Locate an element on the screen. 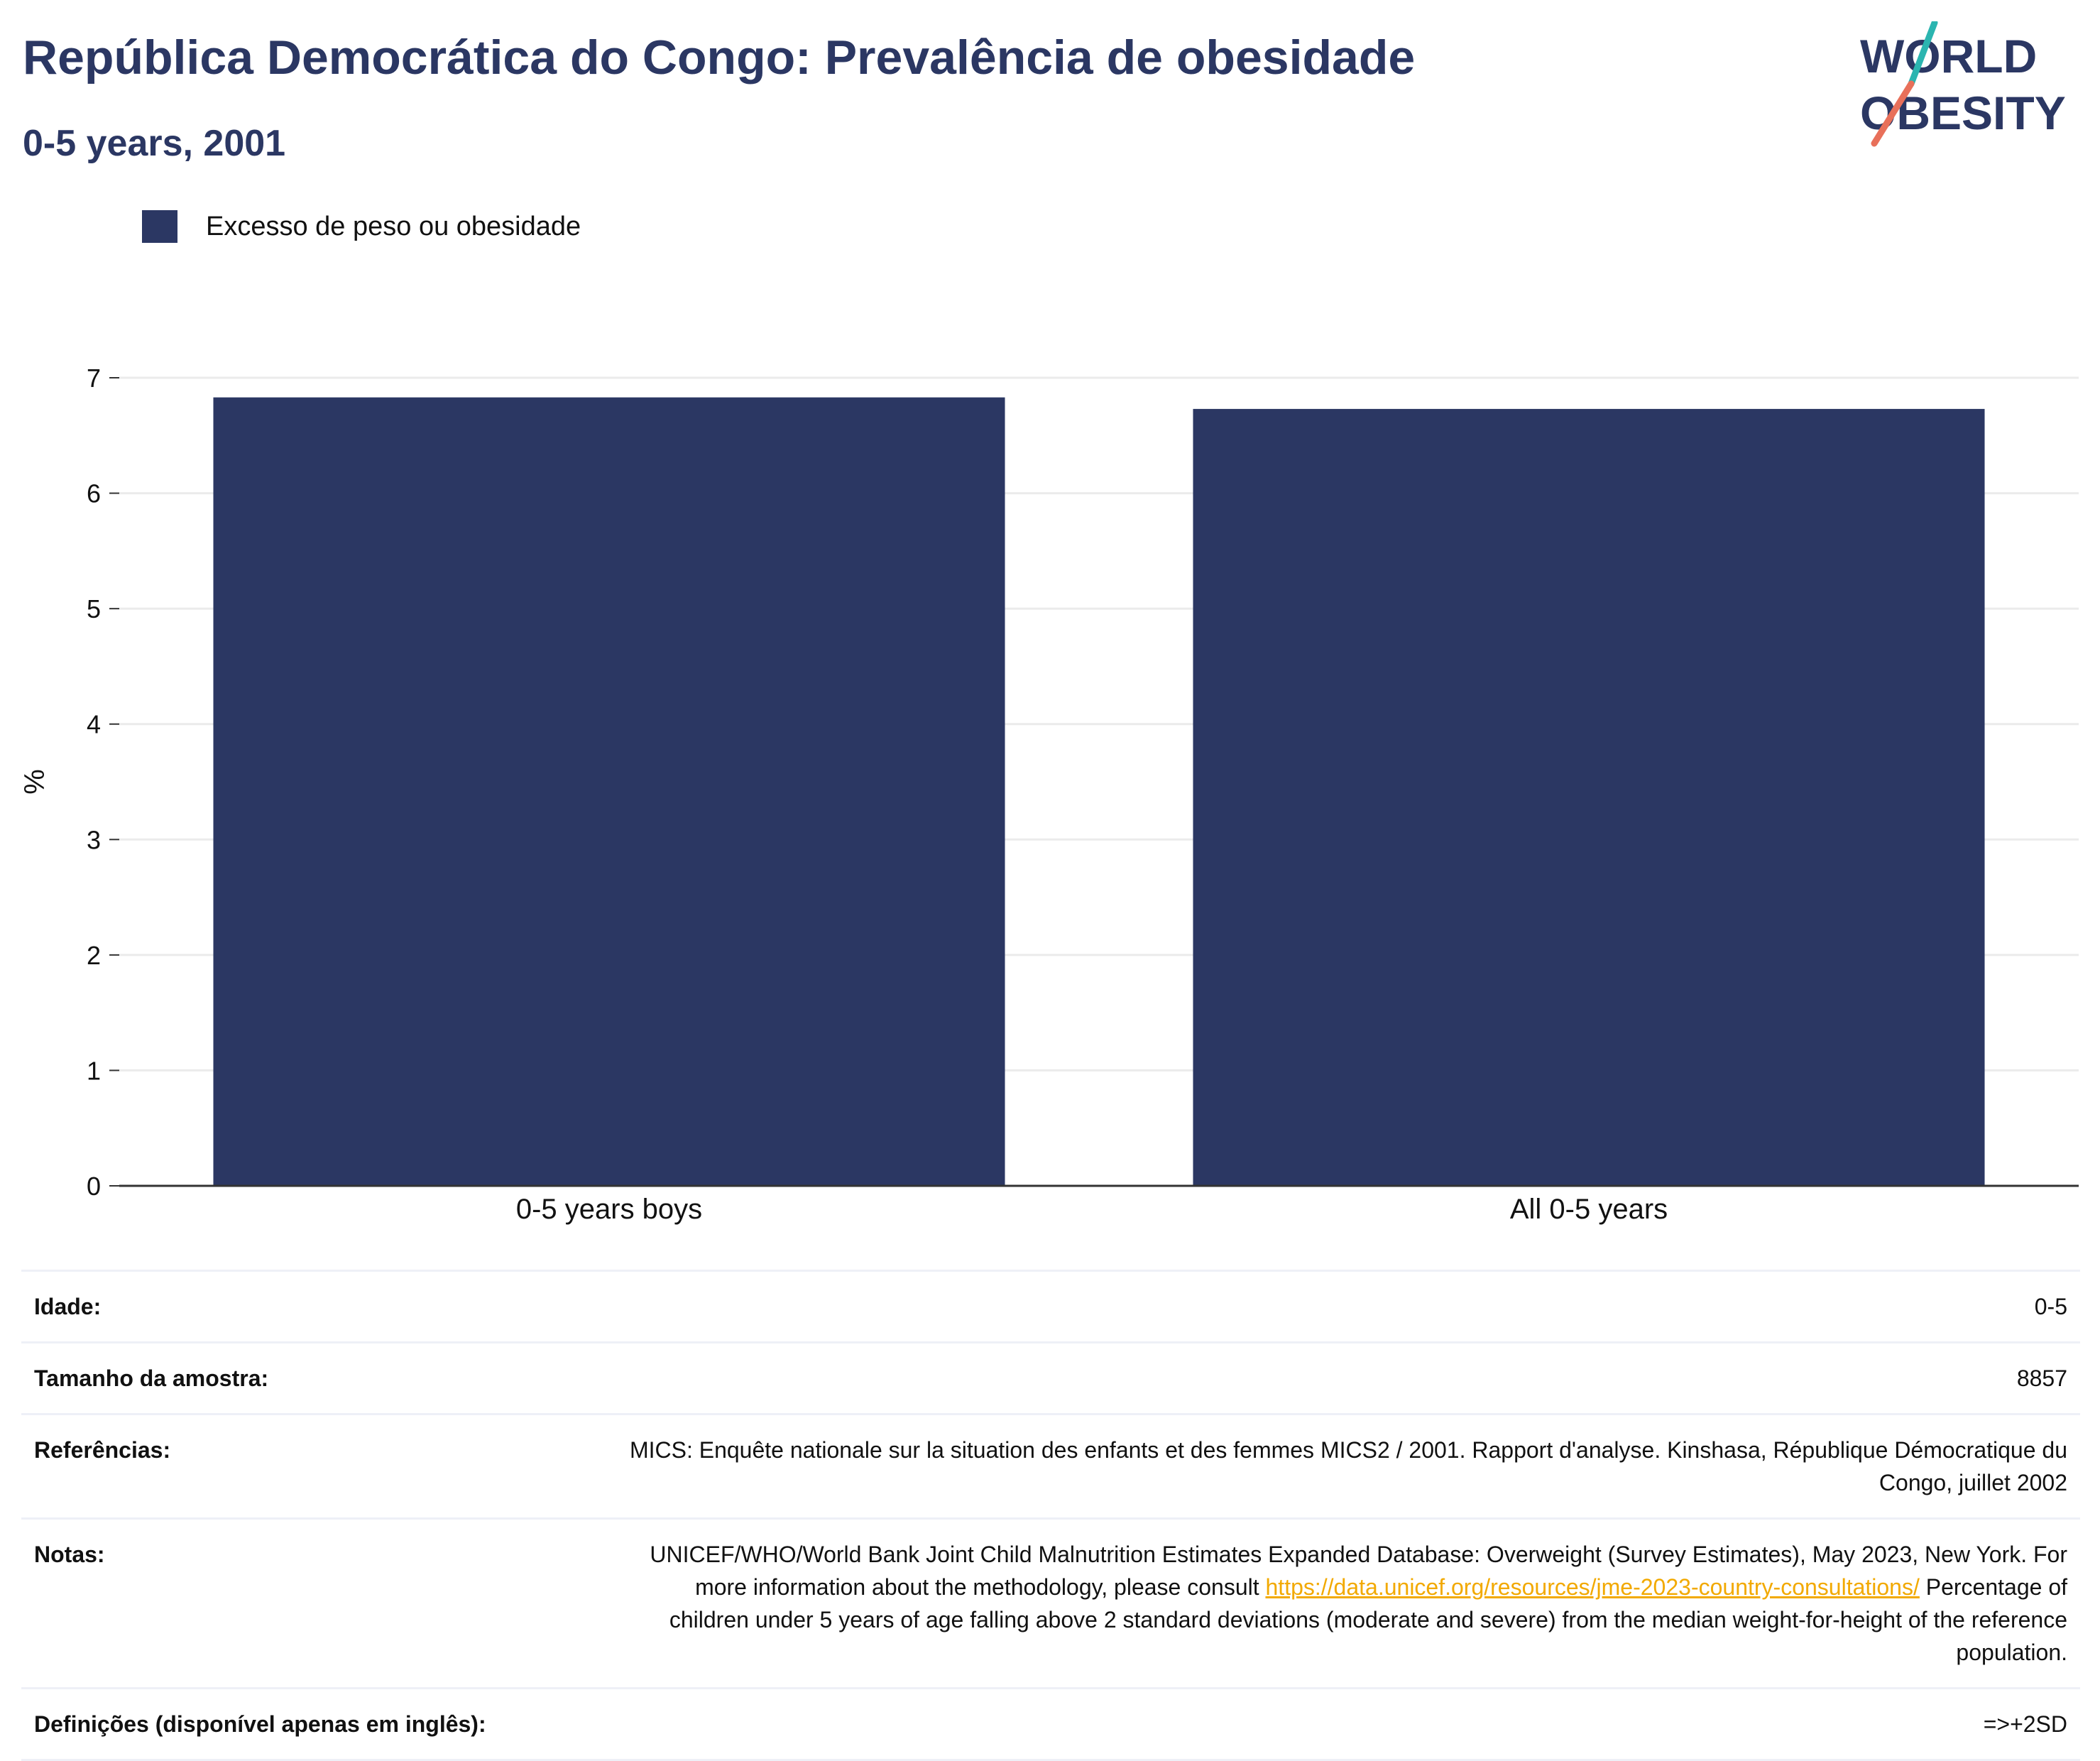 The height and width of the screenshot is (1761, 2100). sample-label: Tamanho da amostra: is located at coordinates (151, 1378).